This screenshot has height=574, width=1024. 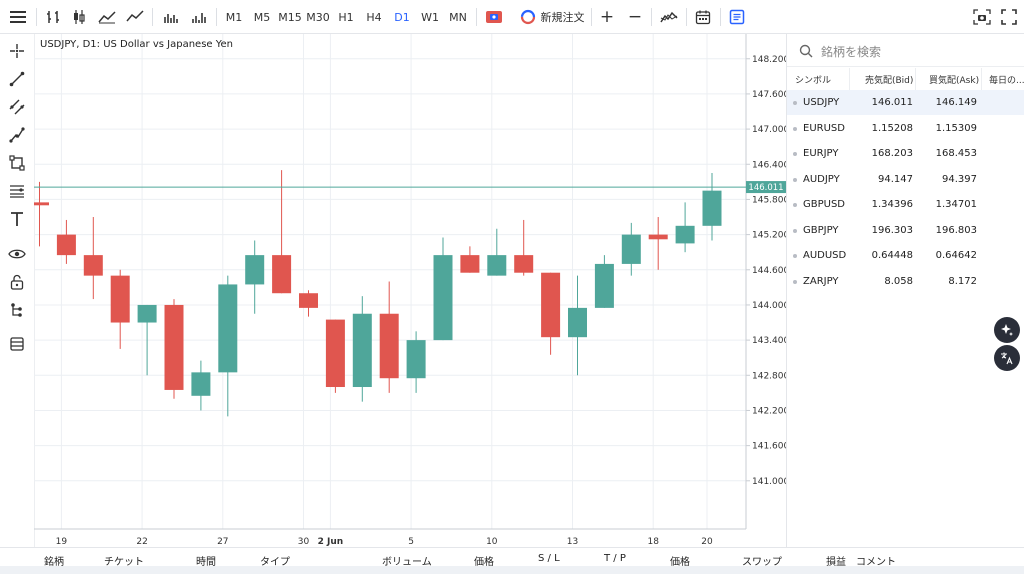 I want to click on timeframe-m15: M15, so click(x=290, y=17).